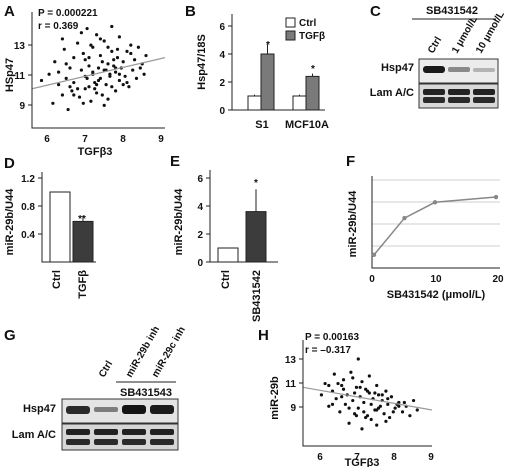 This screenshot has width=520, height=467. What do you see at coordinates (435, 202) in the screenshot?
I see `line-point-f` at bounding box center [435, 202].